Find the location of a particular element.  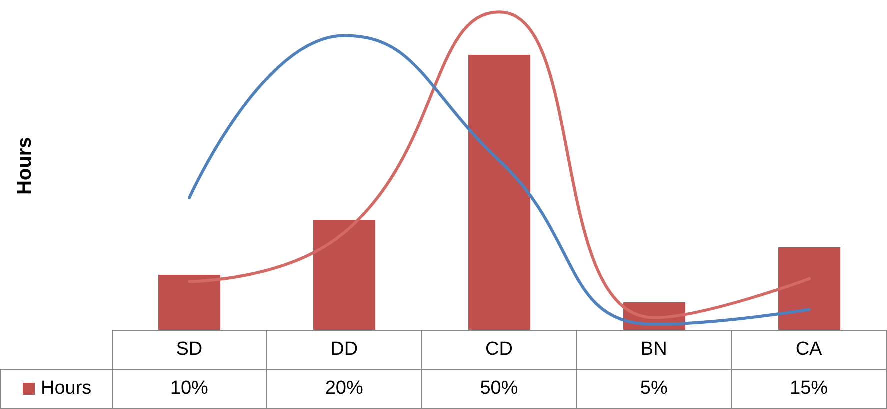

data-label: 15% is located at coordinates (809, 389).